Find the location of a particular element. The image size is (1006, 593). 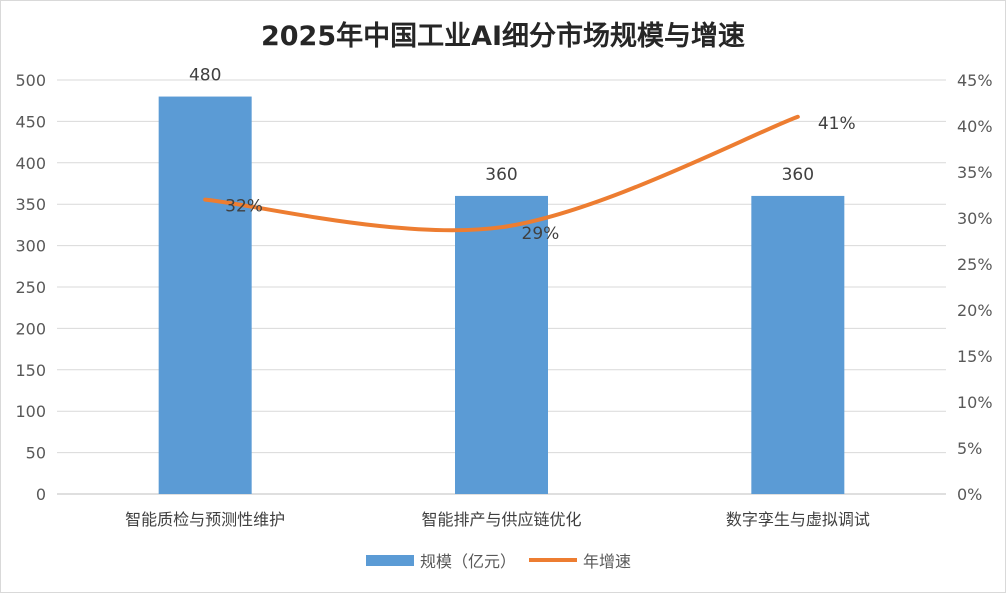

category-label: 数字孪生与虚拟调试 is located at coordinates (798, 519).